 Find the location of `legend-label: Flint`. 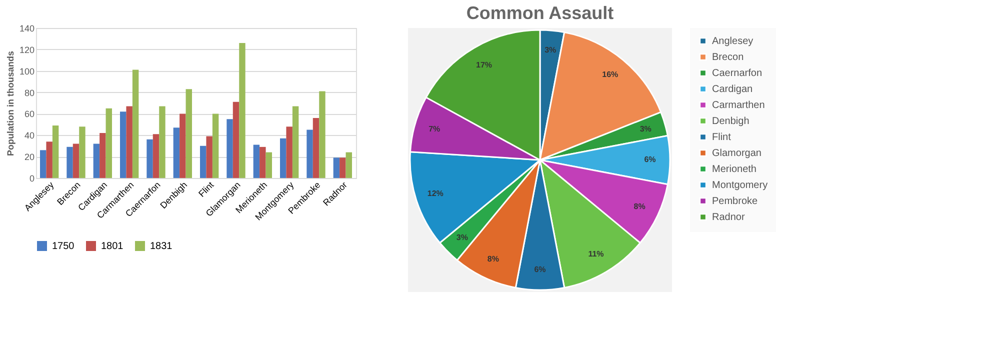

legend-label: Flint is located at coordinates (722, 137).